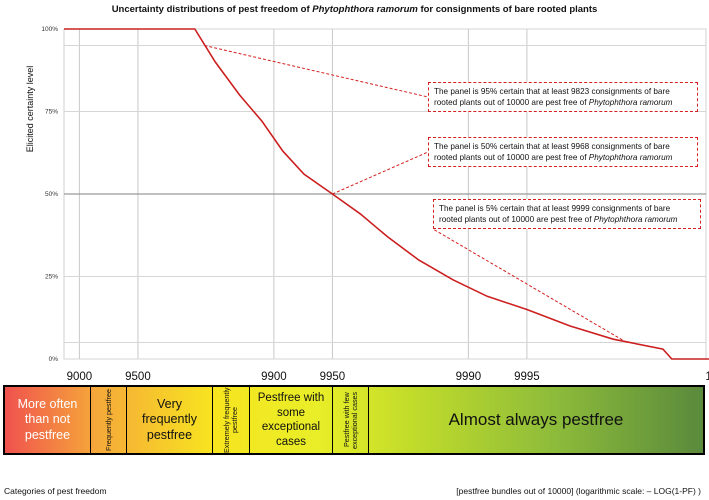  What do you see at coordinates (80, 377) in the screenshot?
I see `x-tick-label: 9000` at bounding box center [80, 377].